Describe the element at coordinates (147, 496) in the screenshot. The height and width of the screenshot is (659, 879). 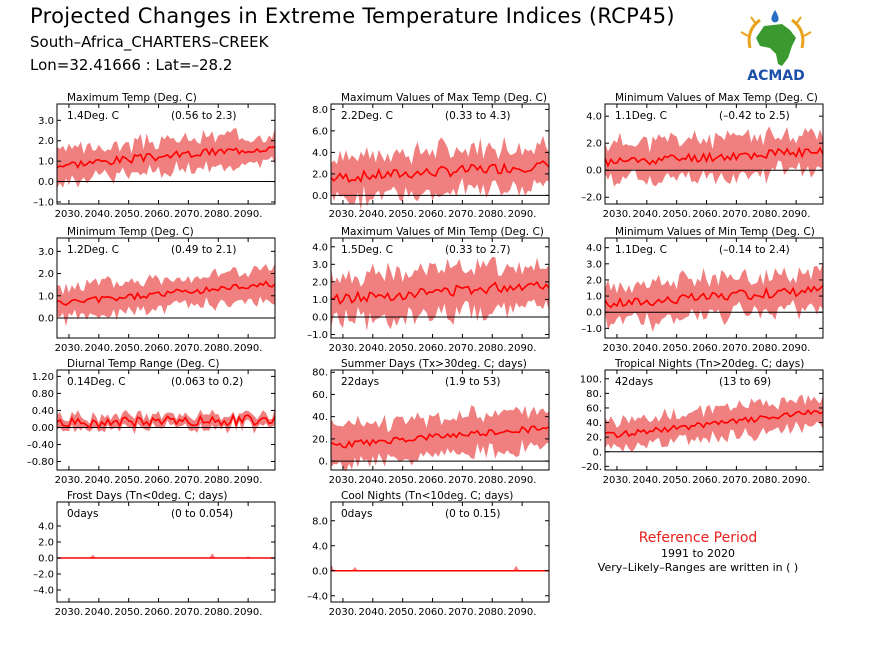
I see `chart-title: Frost Days (Tn<0deg. C; days)` at that location.